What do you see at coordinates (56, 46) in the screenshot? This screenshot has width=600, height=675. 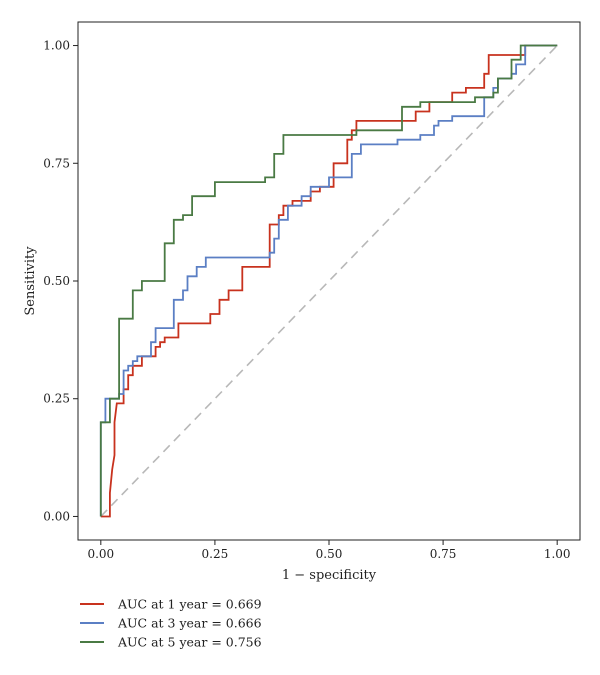 I see `y-tick-label: 1.00` at bounding box center [56, 46].